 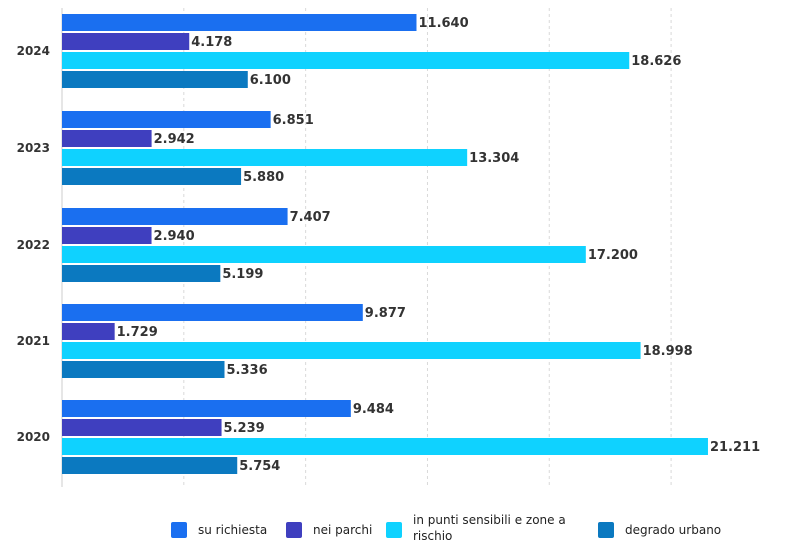 I want to click on data-label: 18.998, so click(x=668, y=351).